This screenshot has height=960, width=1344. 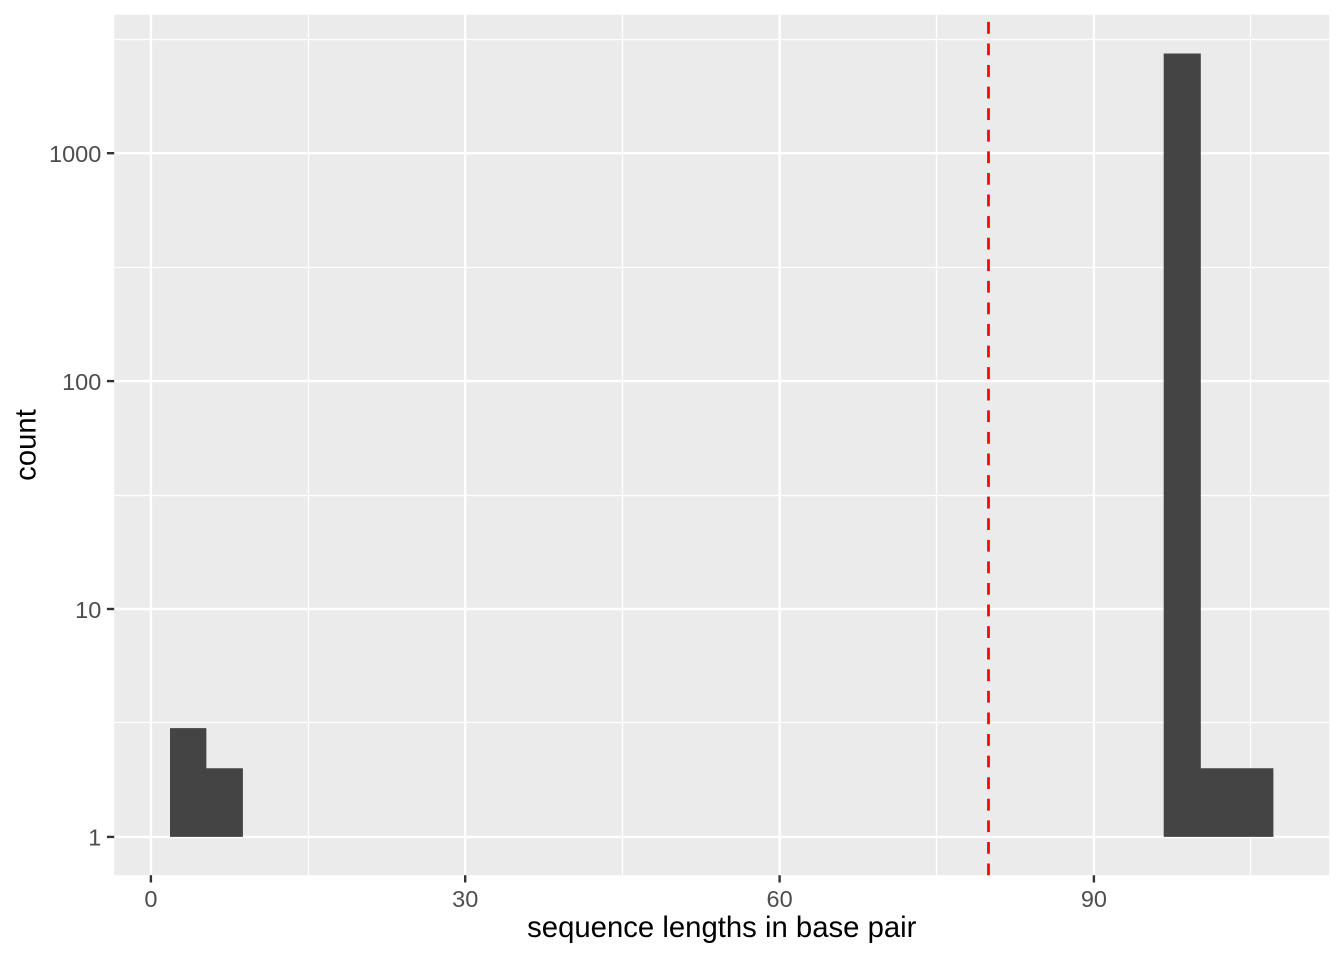 I want to click on svg-text: 30, so click(x=465, y=899).